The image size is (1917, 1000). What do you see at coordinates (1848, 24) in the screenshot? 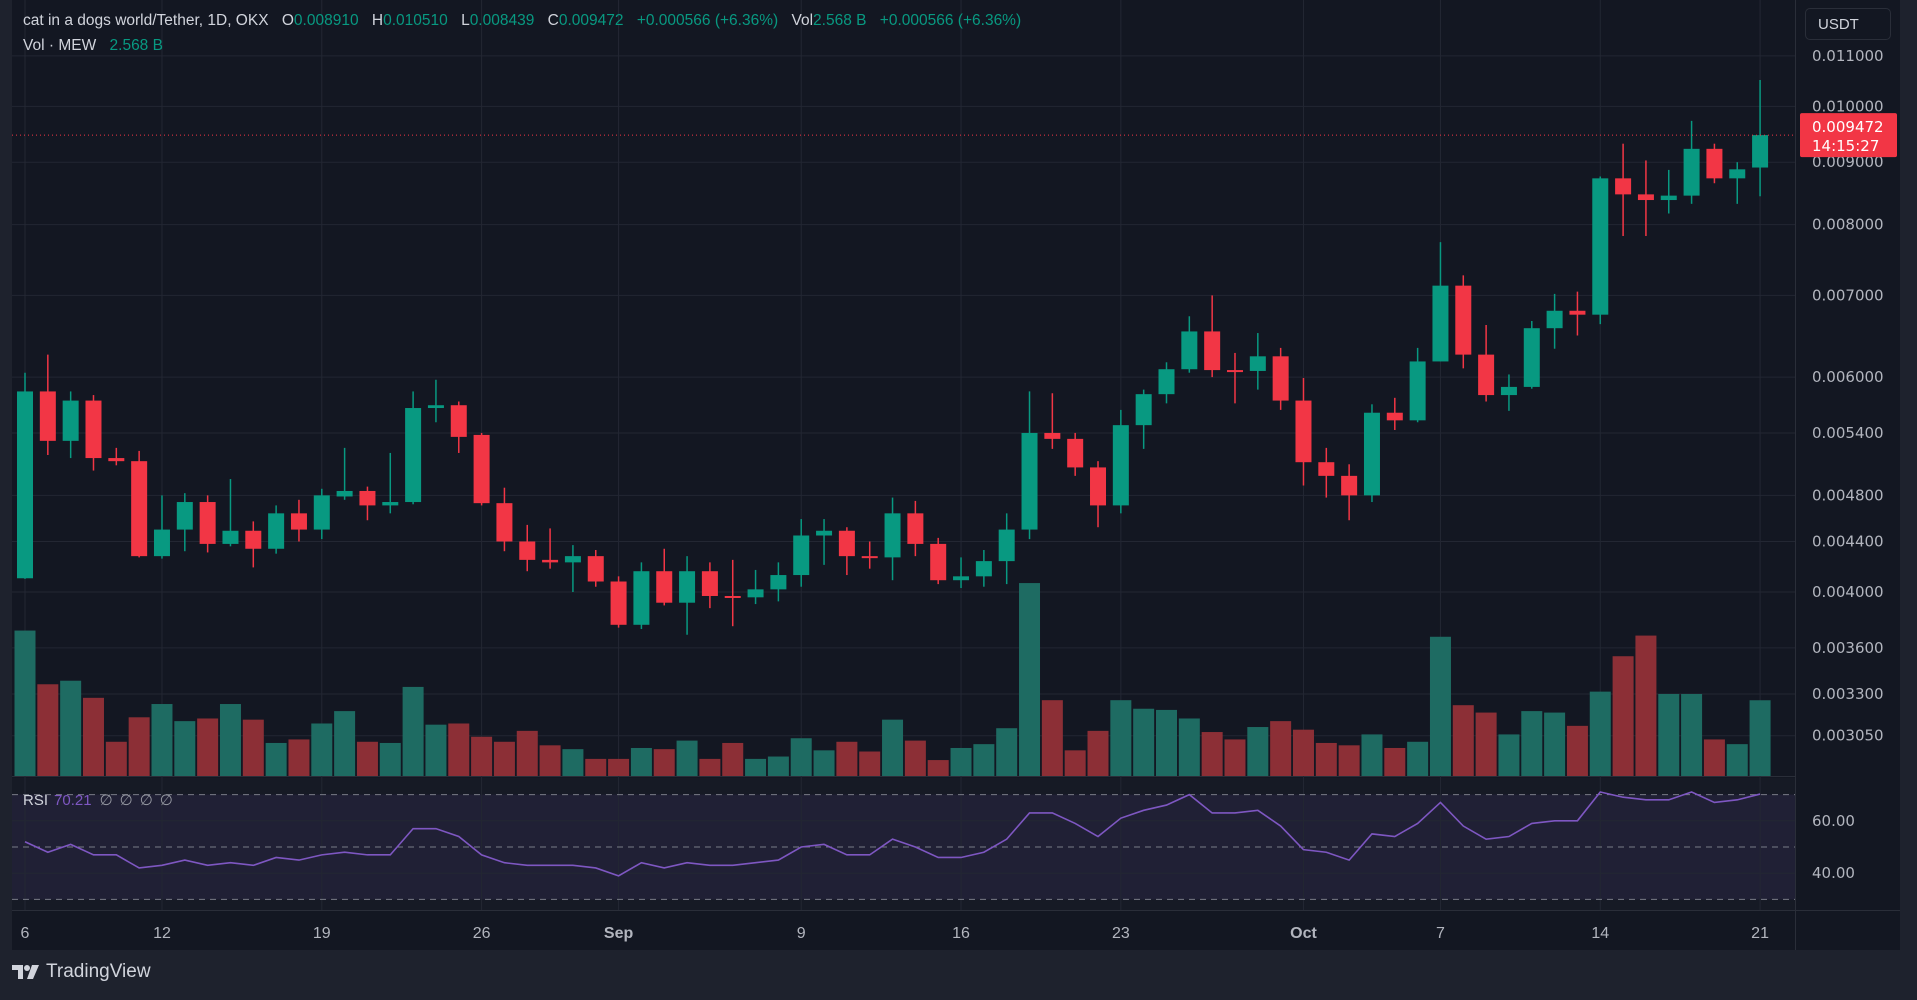
I see `currency-button: USDT` at bounding box center [1848, 24].